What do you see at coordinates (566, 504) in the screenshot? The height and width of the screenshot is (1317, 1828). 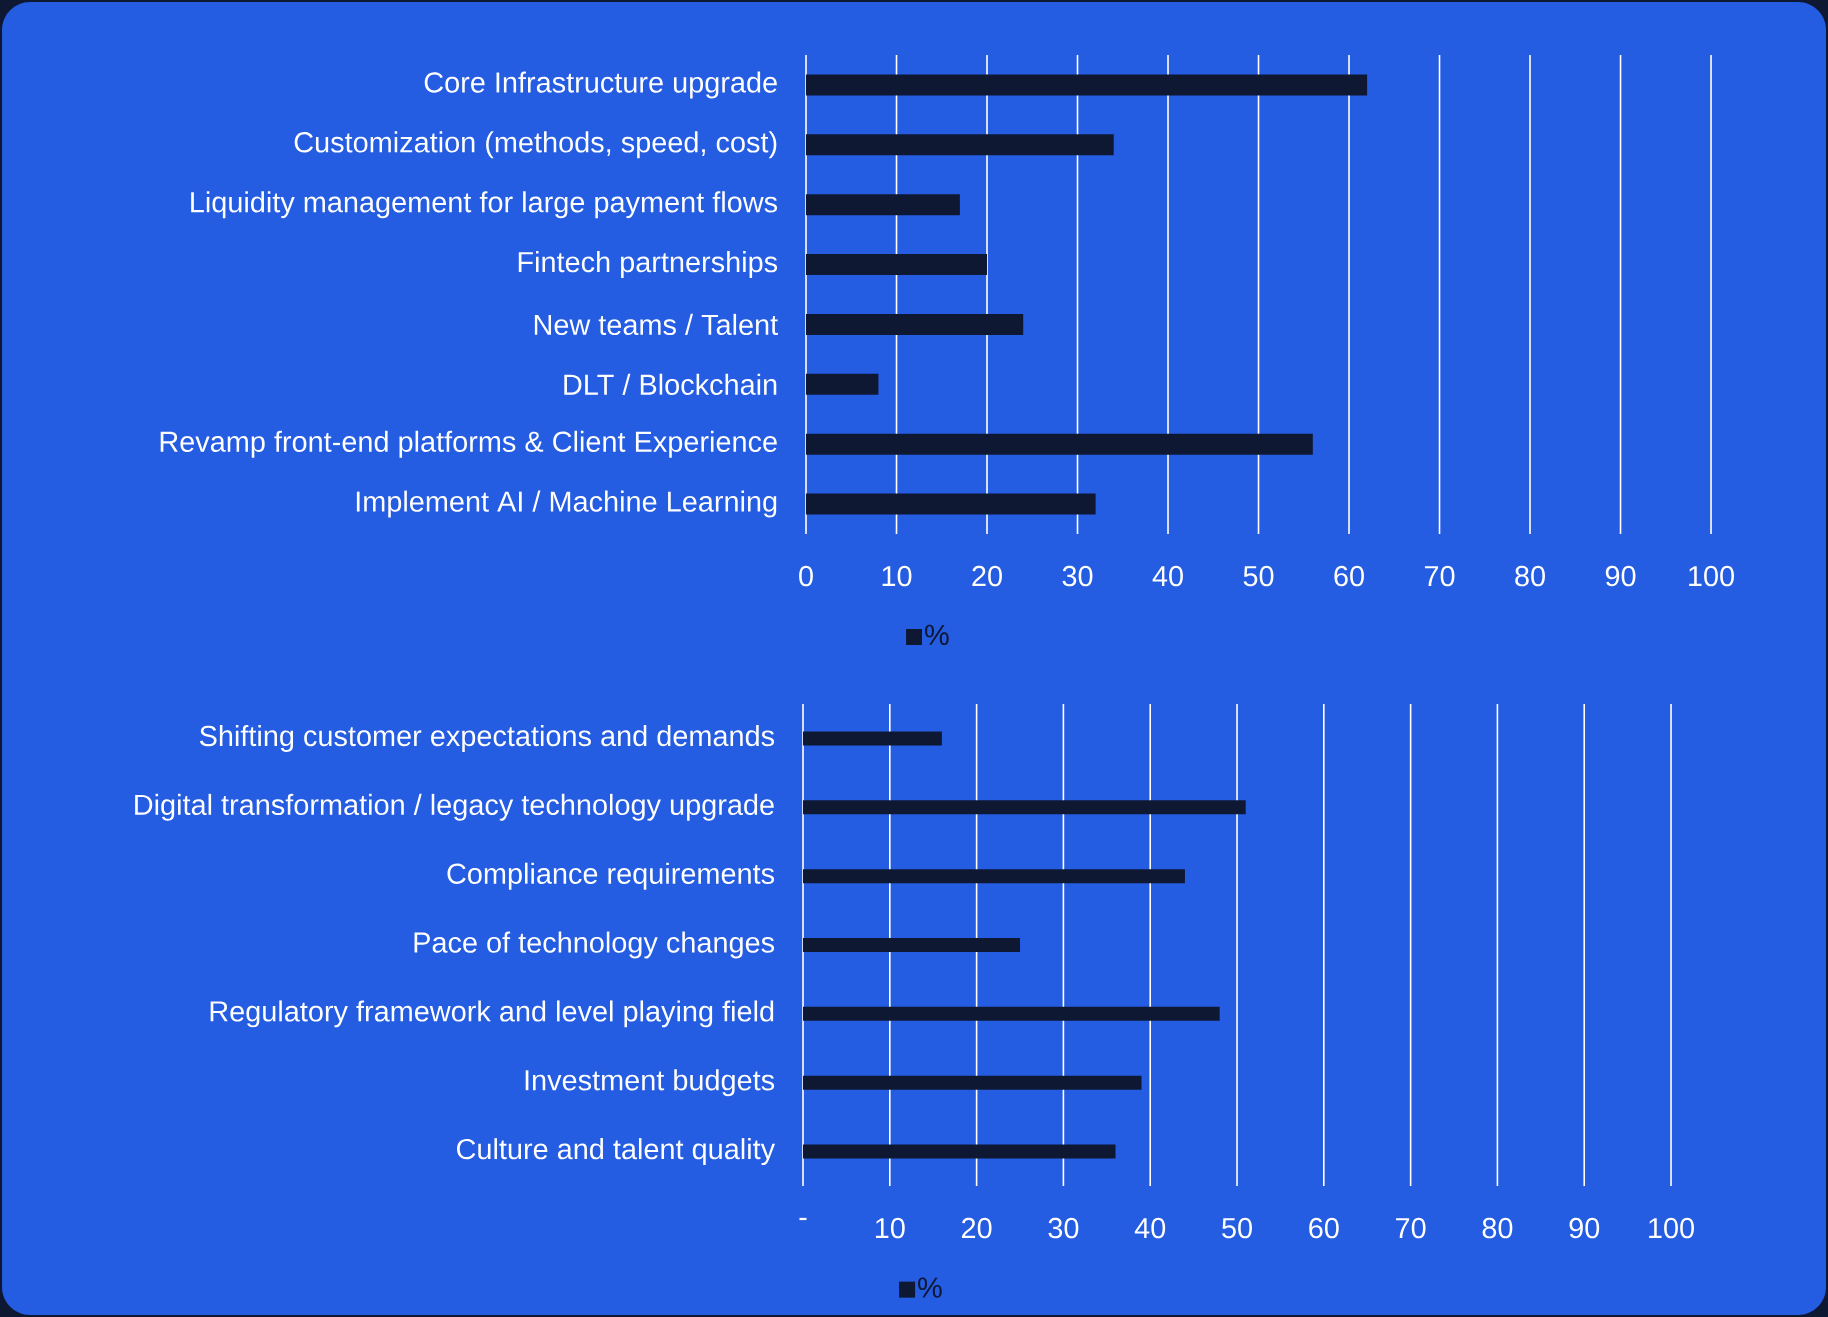 I see `y-tick-label: Implement AI / Machine Learning` at bounding box center [566, 504].